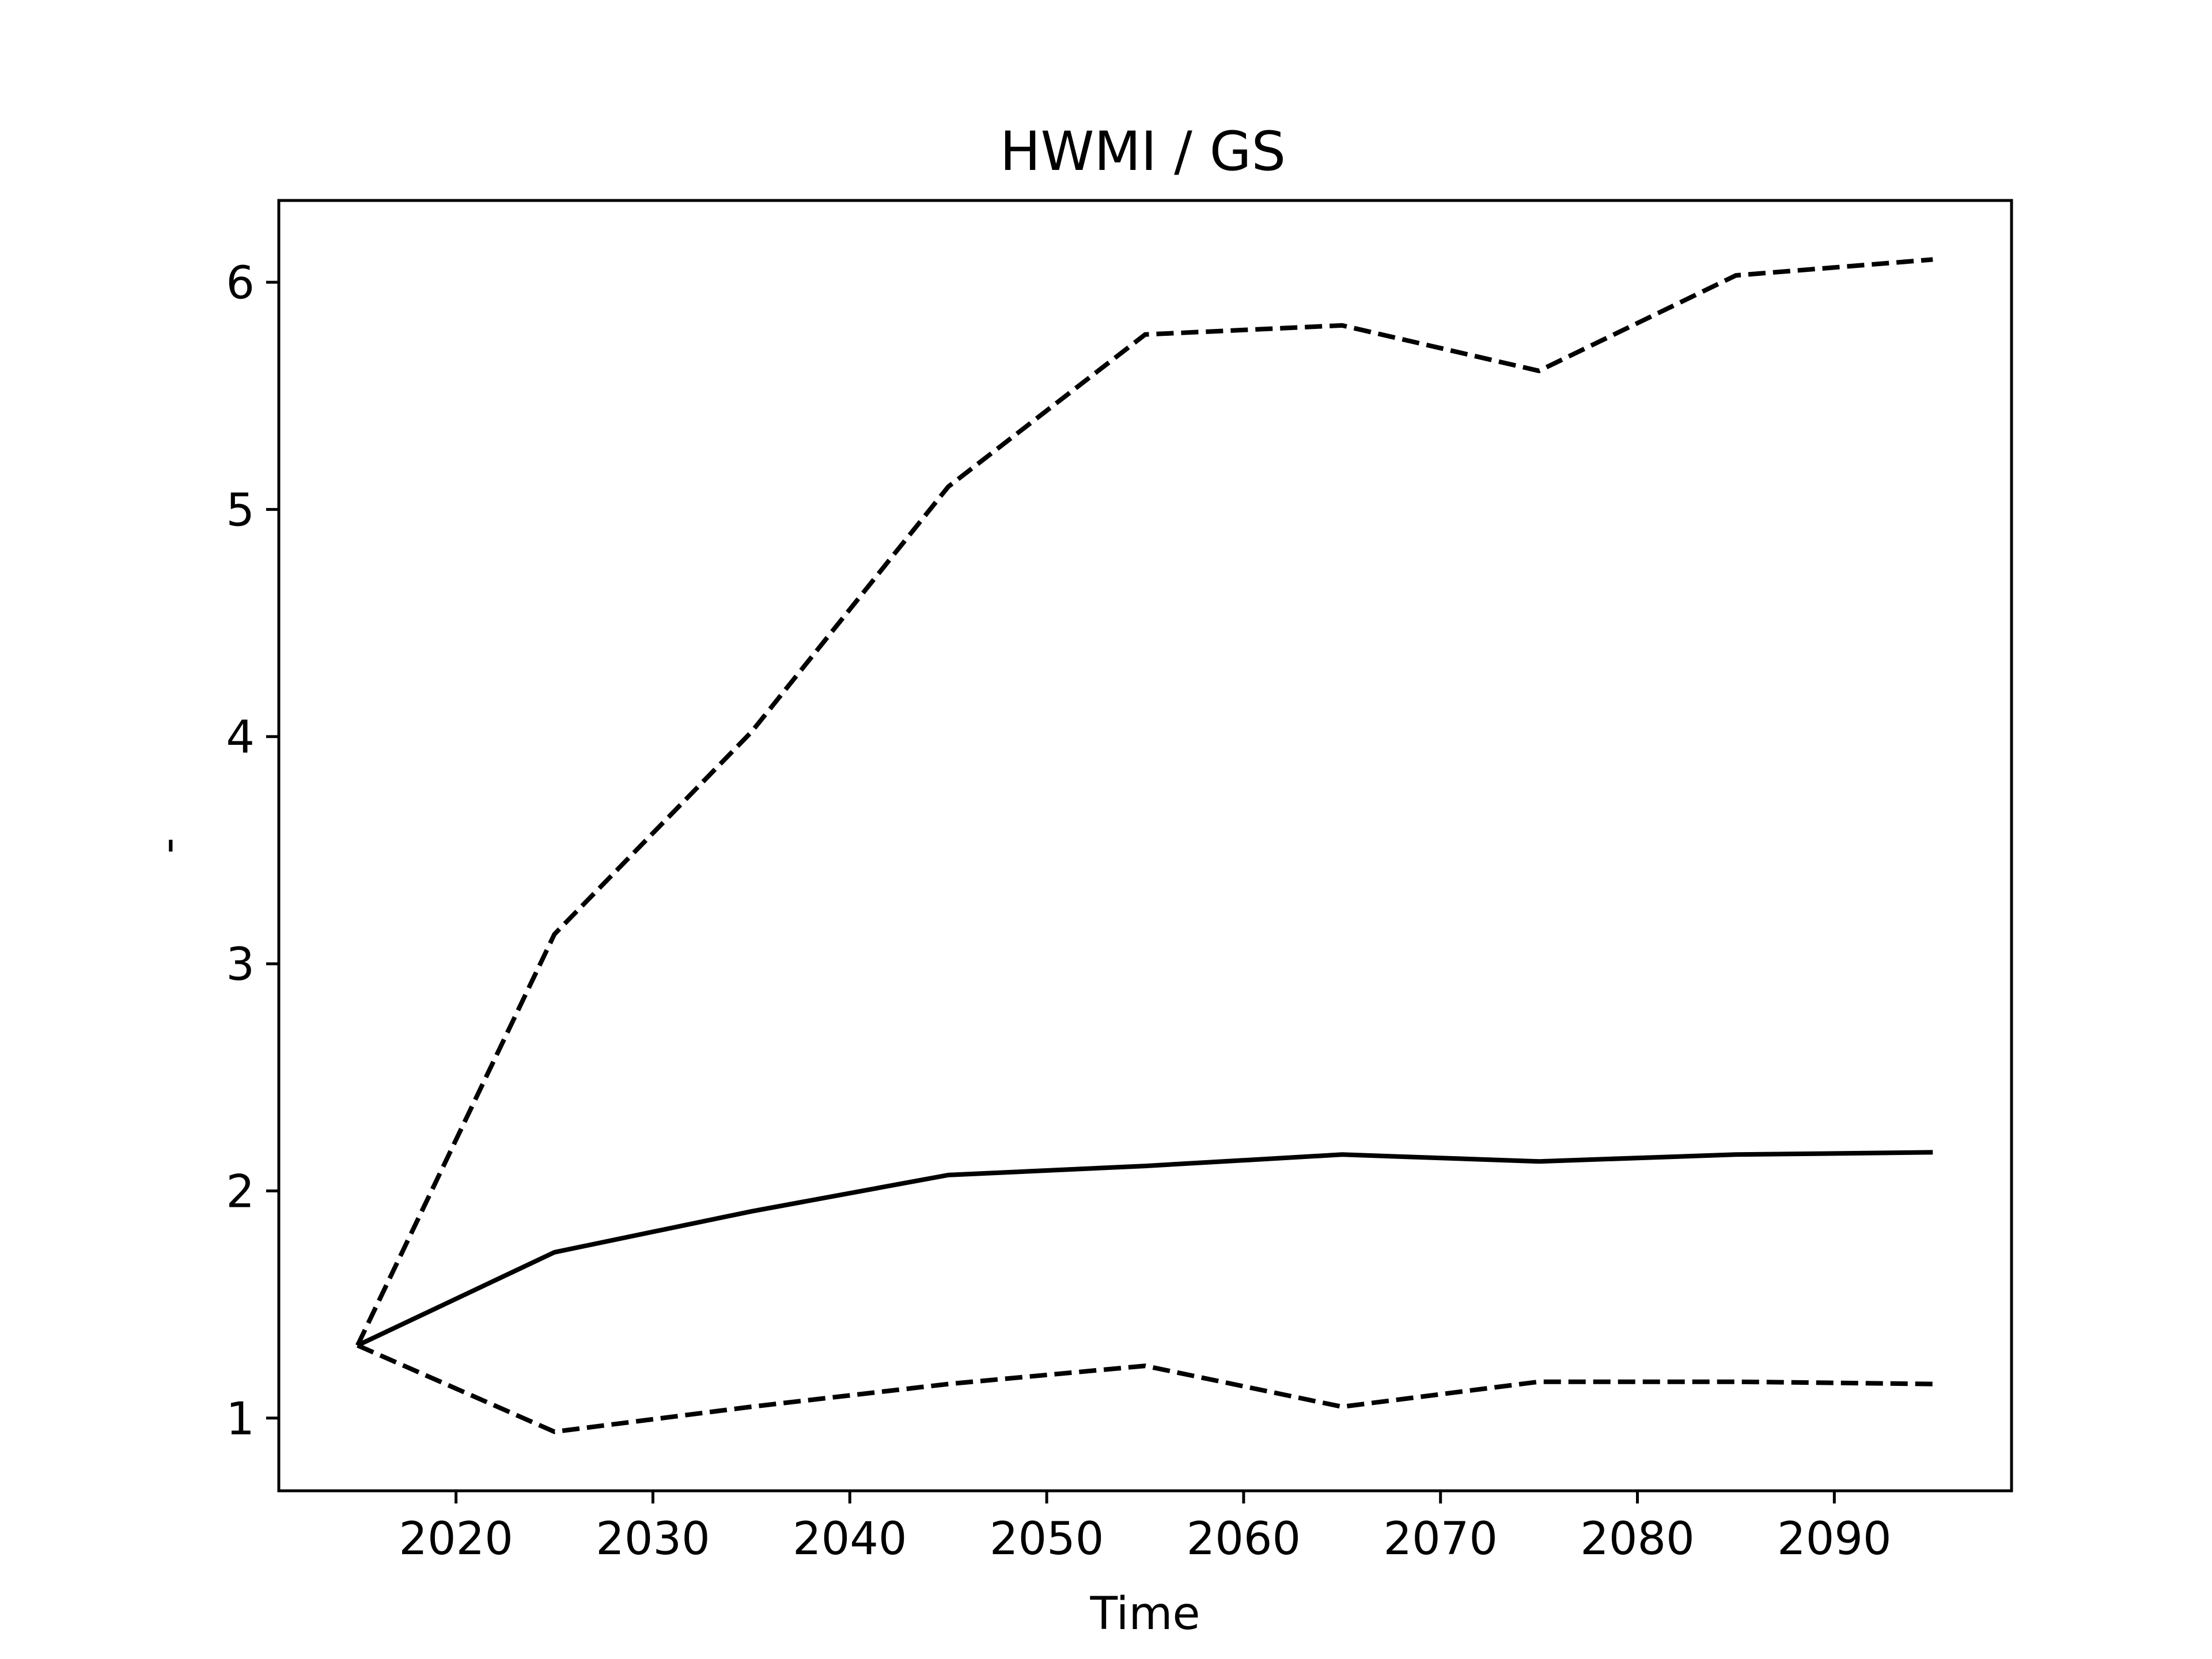 The height and width of the screenshot is (1659, 2212). What do you see at coordinates (1440, 1539) in the screenshot?
I see `x-tick-label: 2070` at bounding box center [1440, 1539].